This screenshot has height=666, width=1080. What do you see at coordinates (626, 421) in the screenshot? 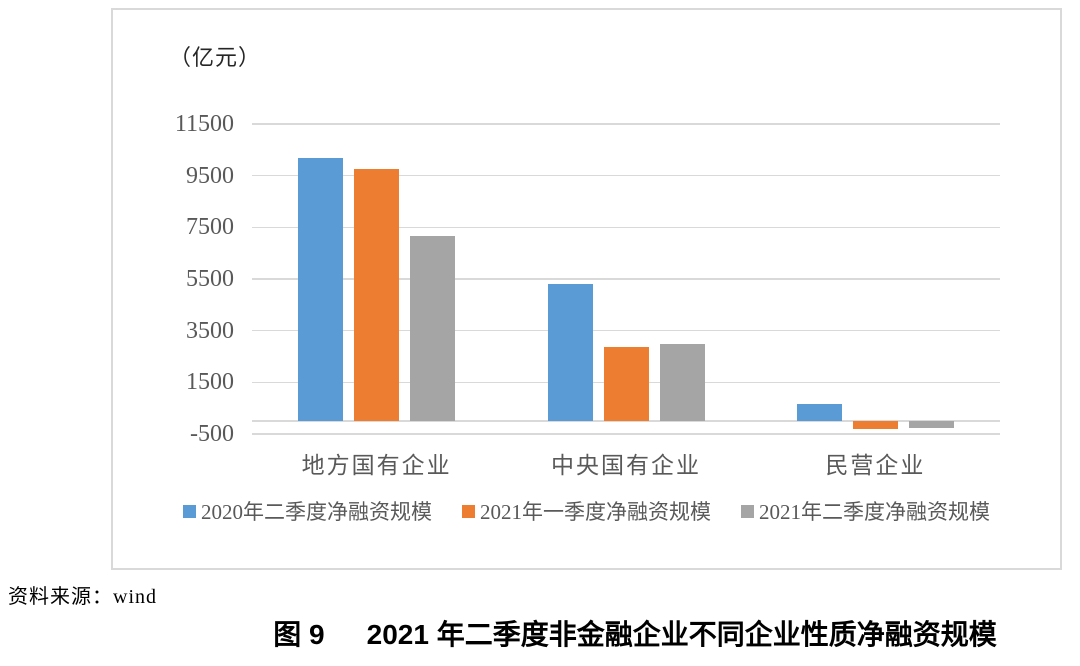
I see `x-axis-line` at bounding box center [626, 421].